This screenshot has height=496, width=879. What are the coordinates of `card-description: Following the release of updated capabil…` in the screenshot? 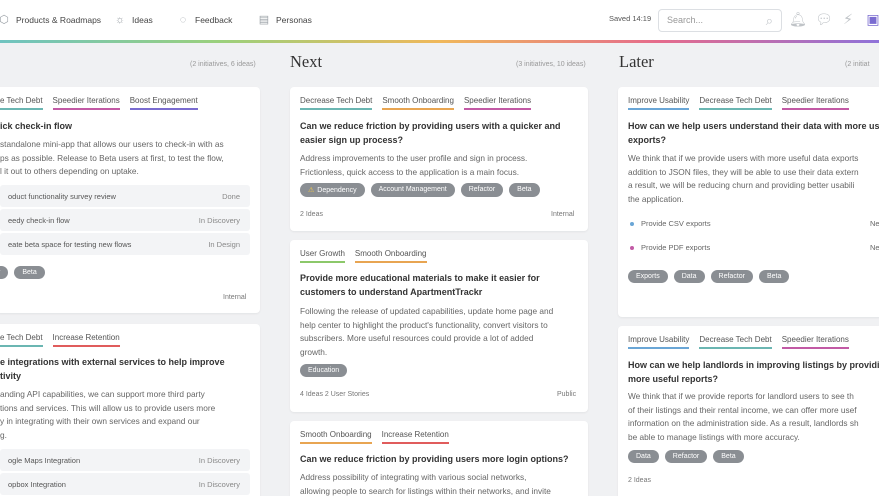 It's located at (426, 332).